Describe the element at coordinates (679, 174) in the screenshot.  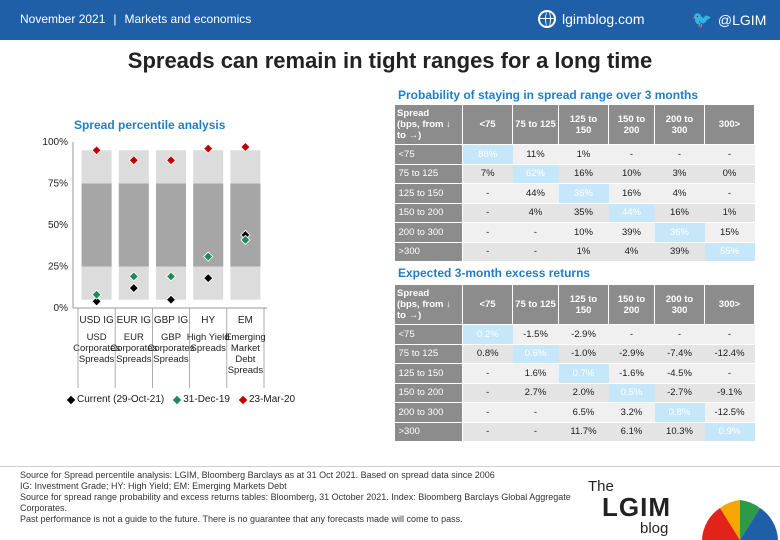
I see `table-cell: 3%` at that location.